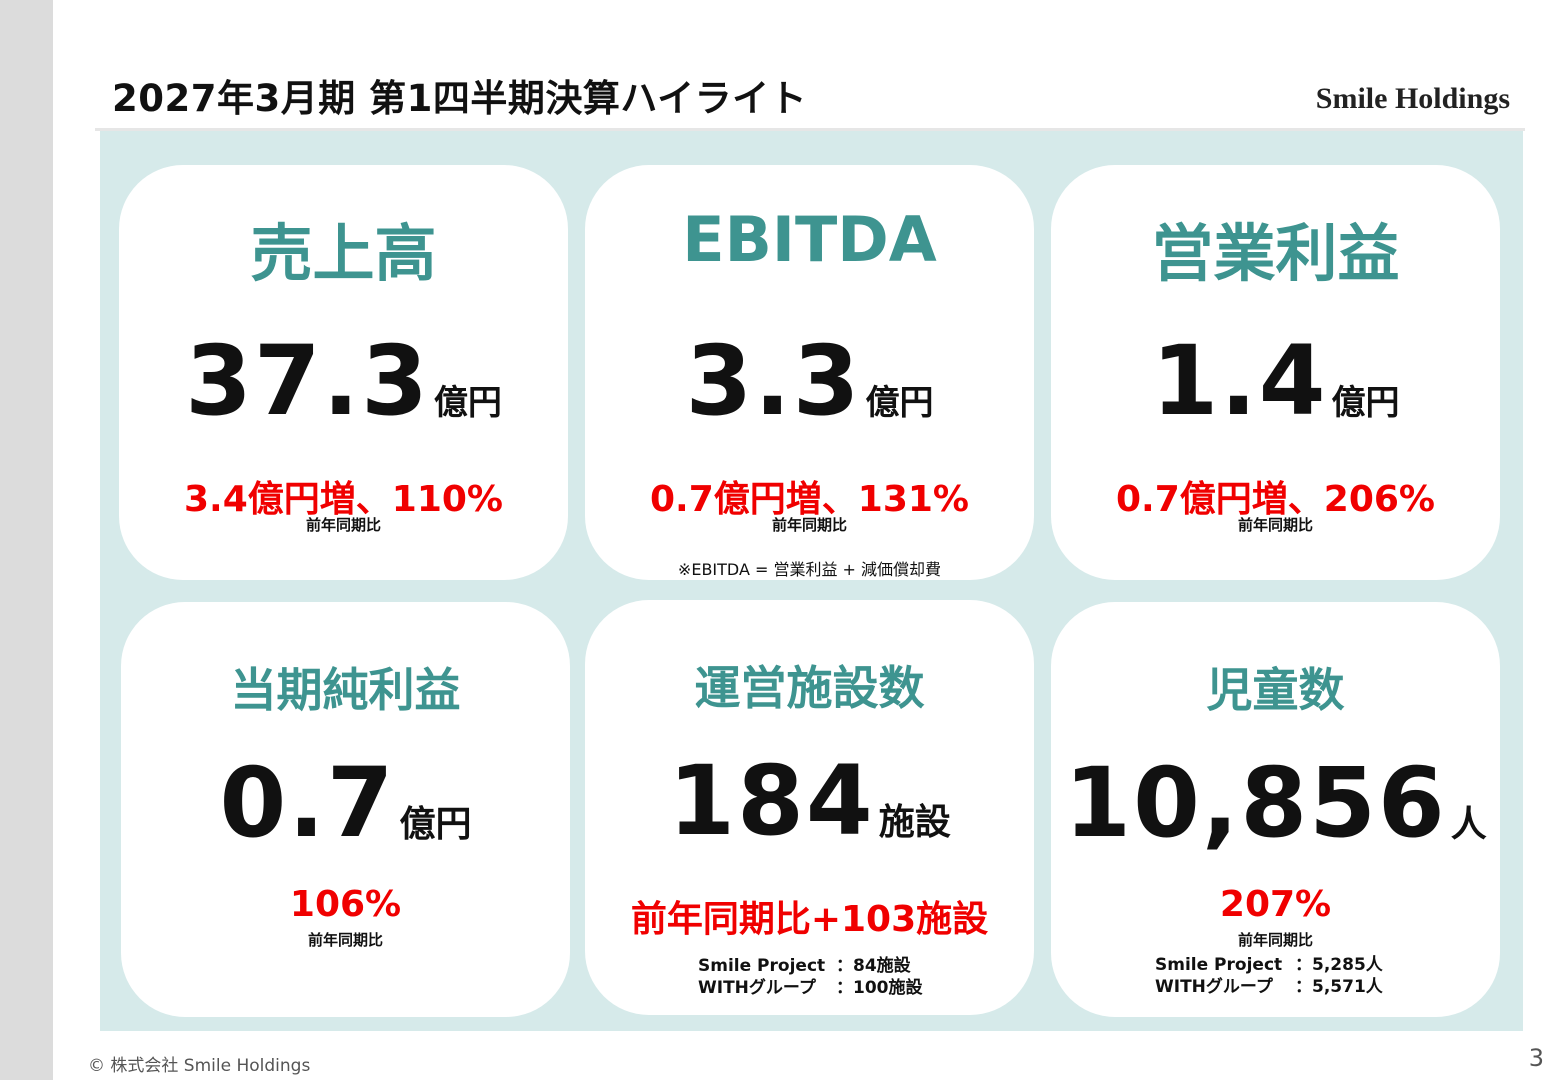 This screenshot has height=1080, width=1560. Describe the element at coordinates (809, 919) in the screenshot. I see `change-text: 前年同期比+103施設` at that location.